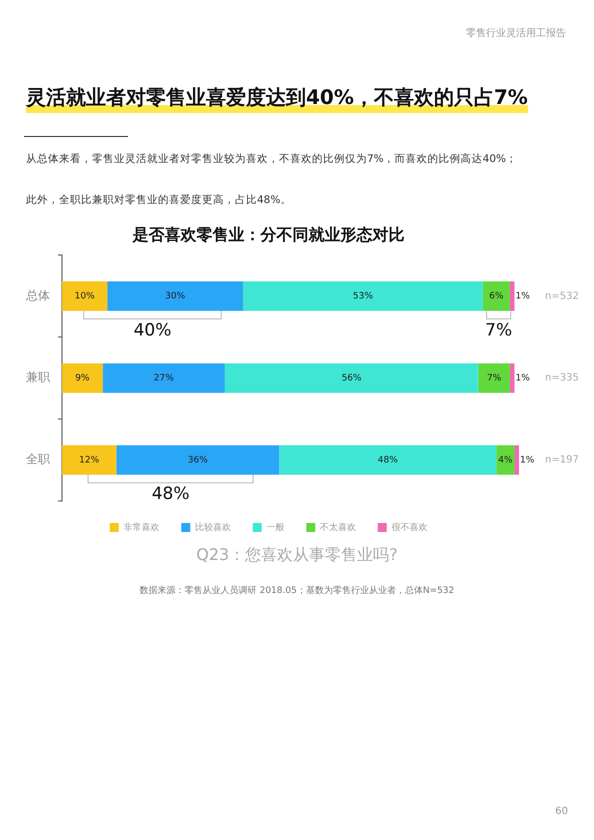 Image resolution: width=594 pixels, height=840 pixels. What do you see at coordinates (271, 159) in the screenshot?
I see `text: 从总体来看，零售业灵活就业者对零售业较为喜欢，不喜欢的比例仅为7%，而喜欢的比例高达40%；` at bounding box center [271, 159].